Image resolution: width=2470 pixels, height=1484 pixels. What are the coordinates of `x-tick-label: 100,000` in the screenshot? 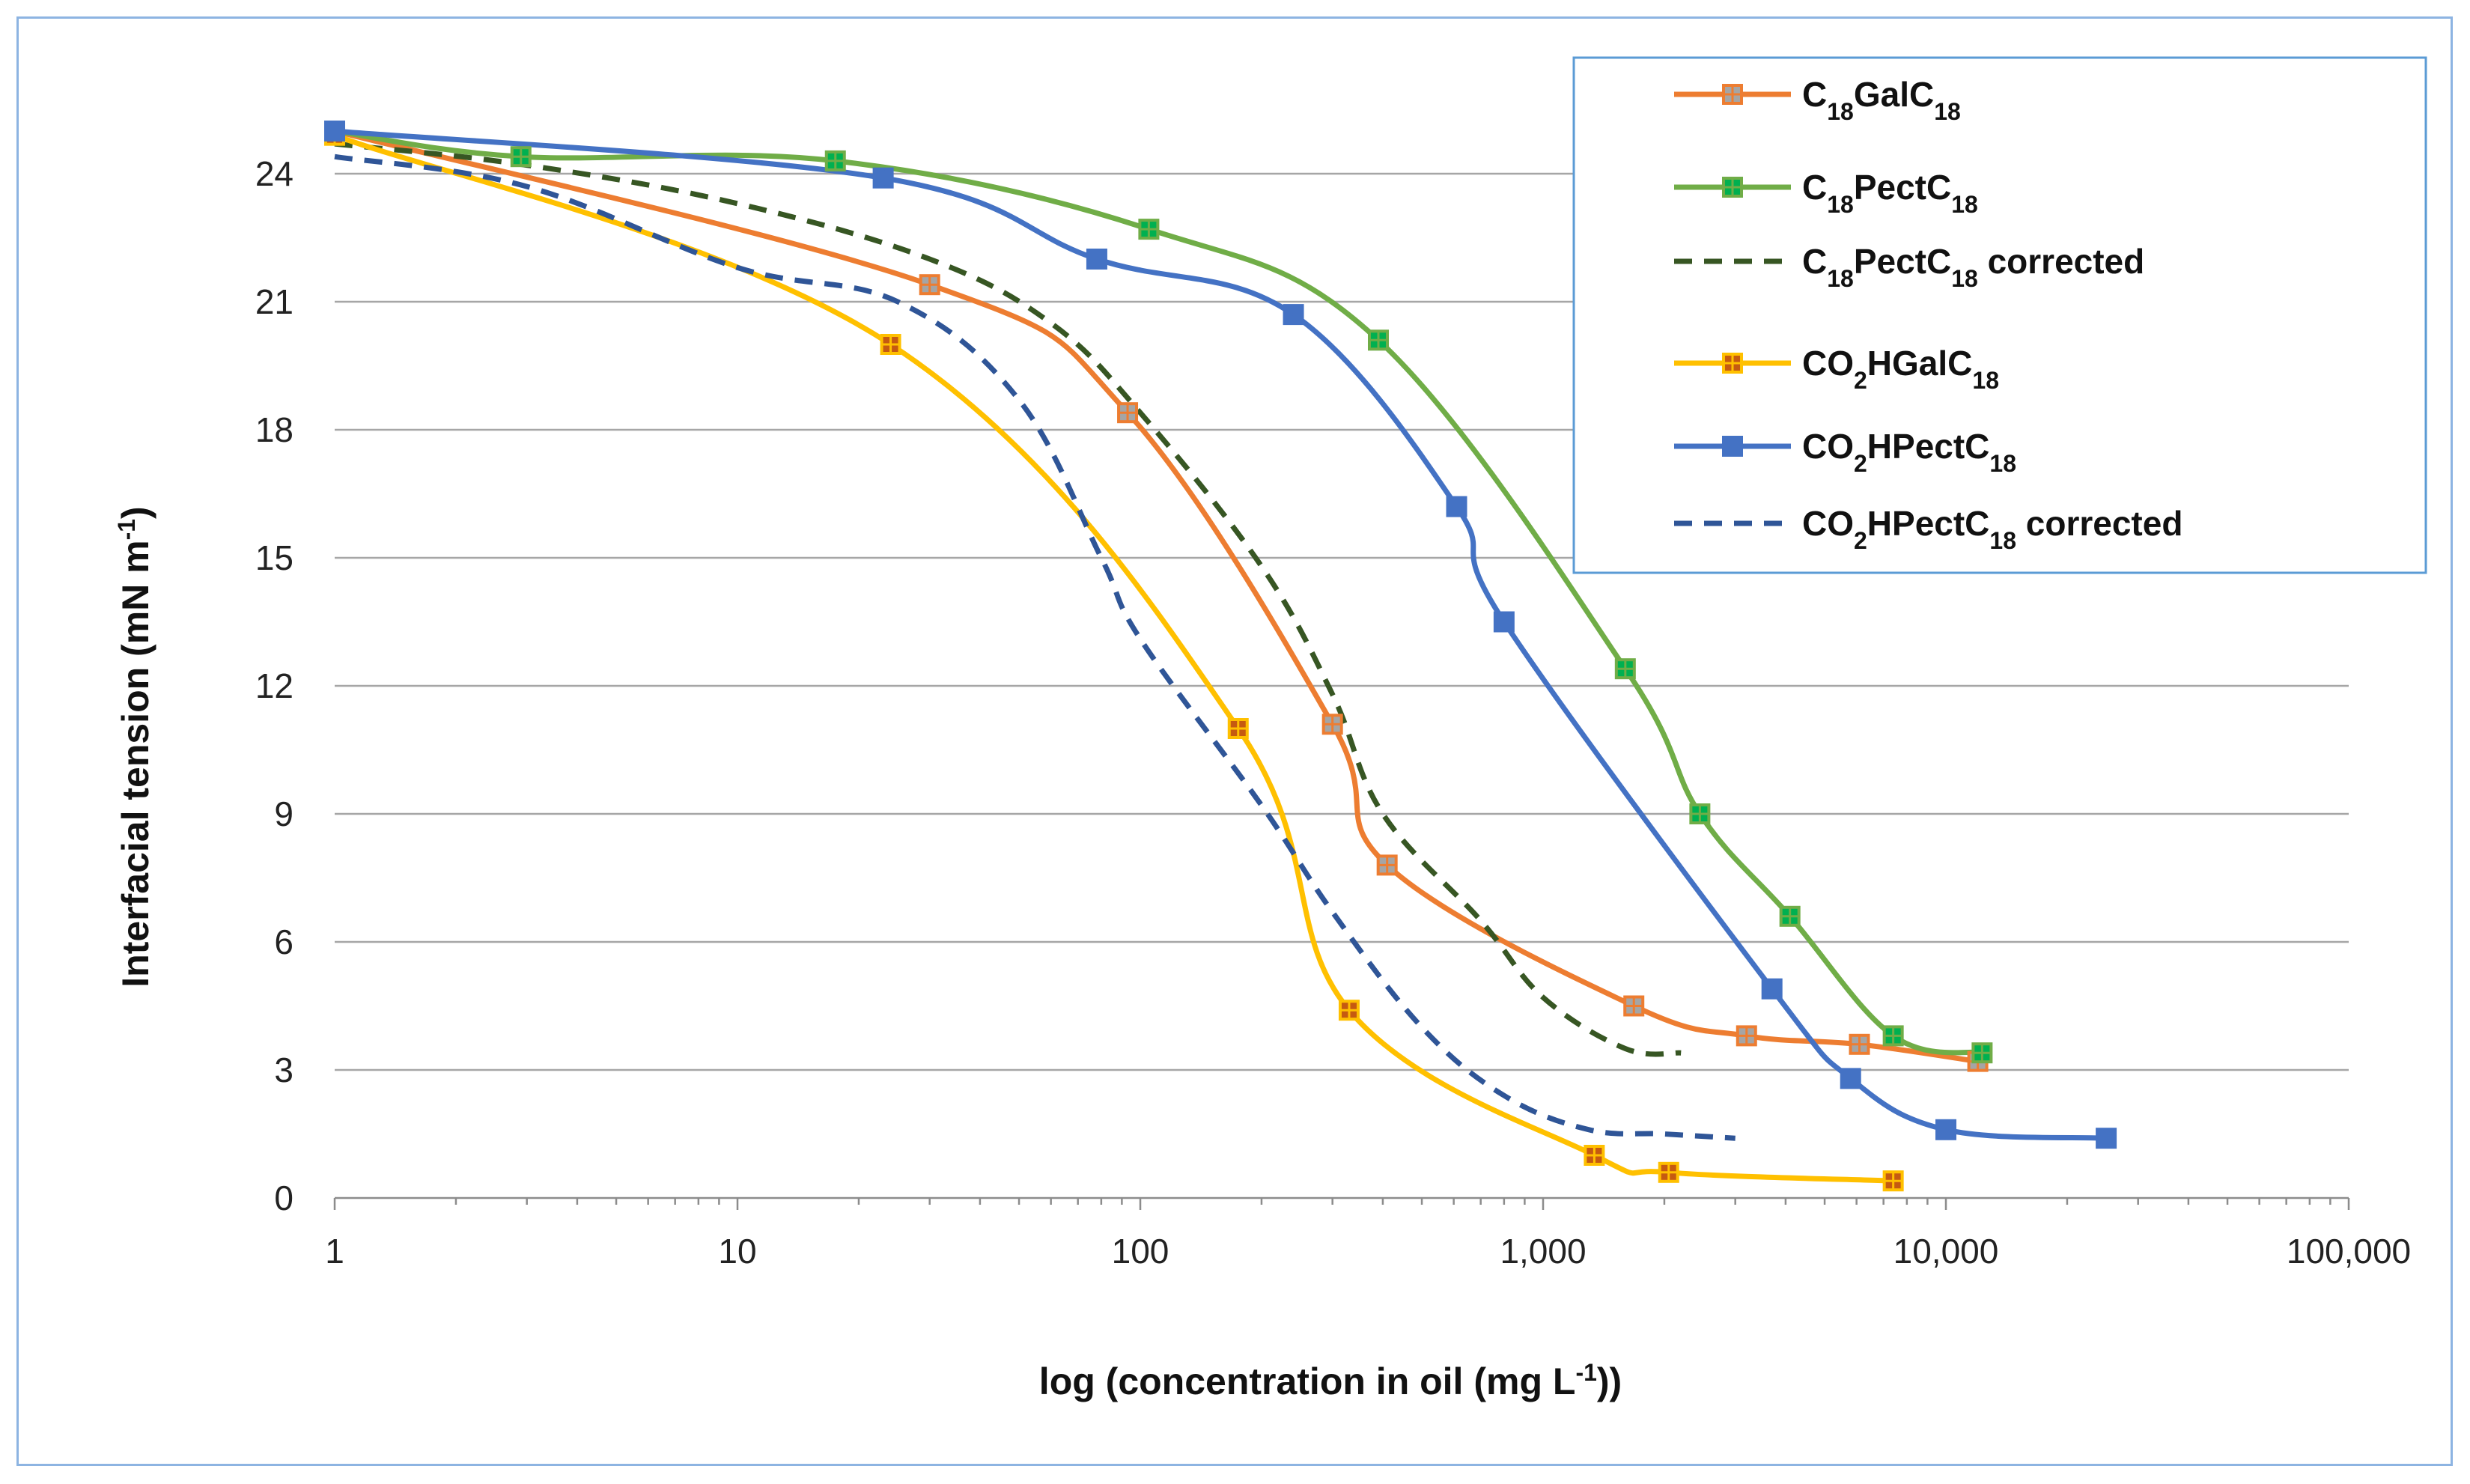 It's located at (2349, 1251).